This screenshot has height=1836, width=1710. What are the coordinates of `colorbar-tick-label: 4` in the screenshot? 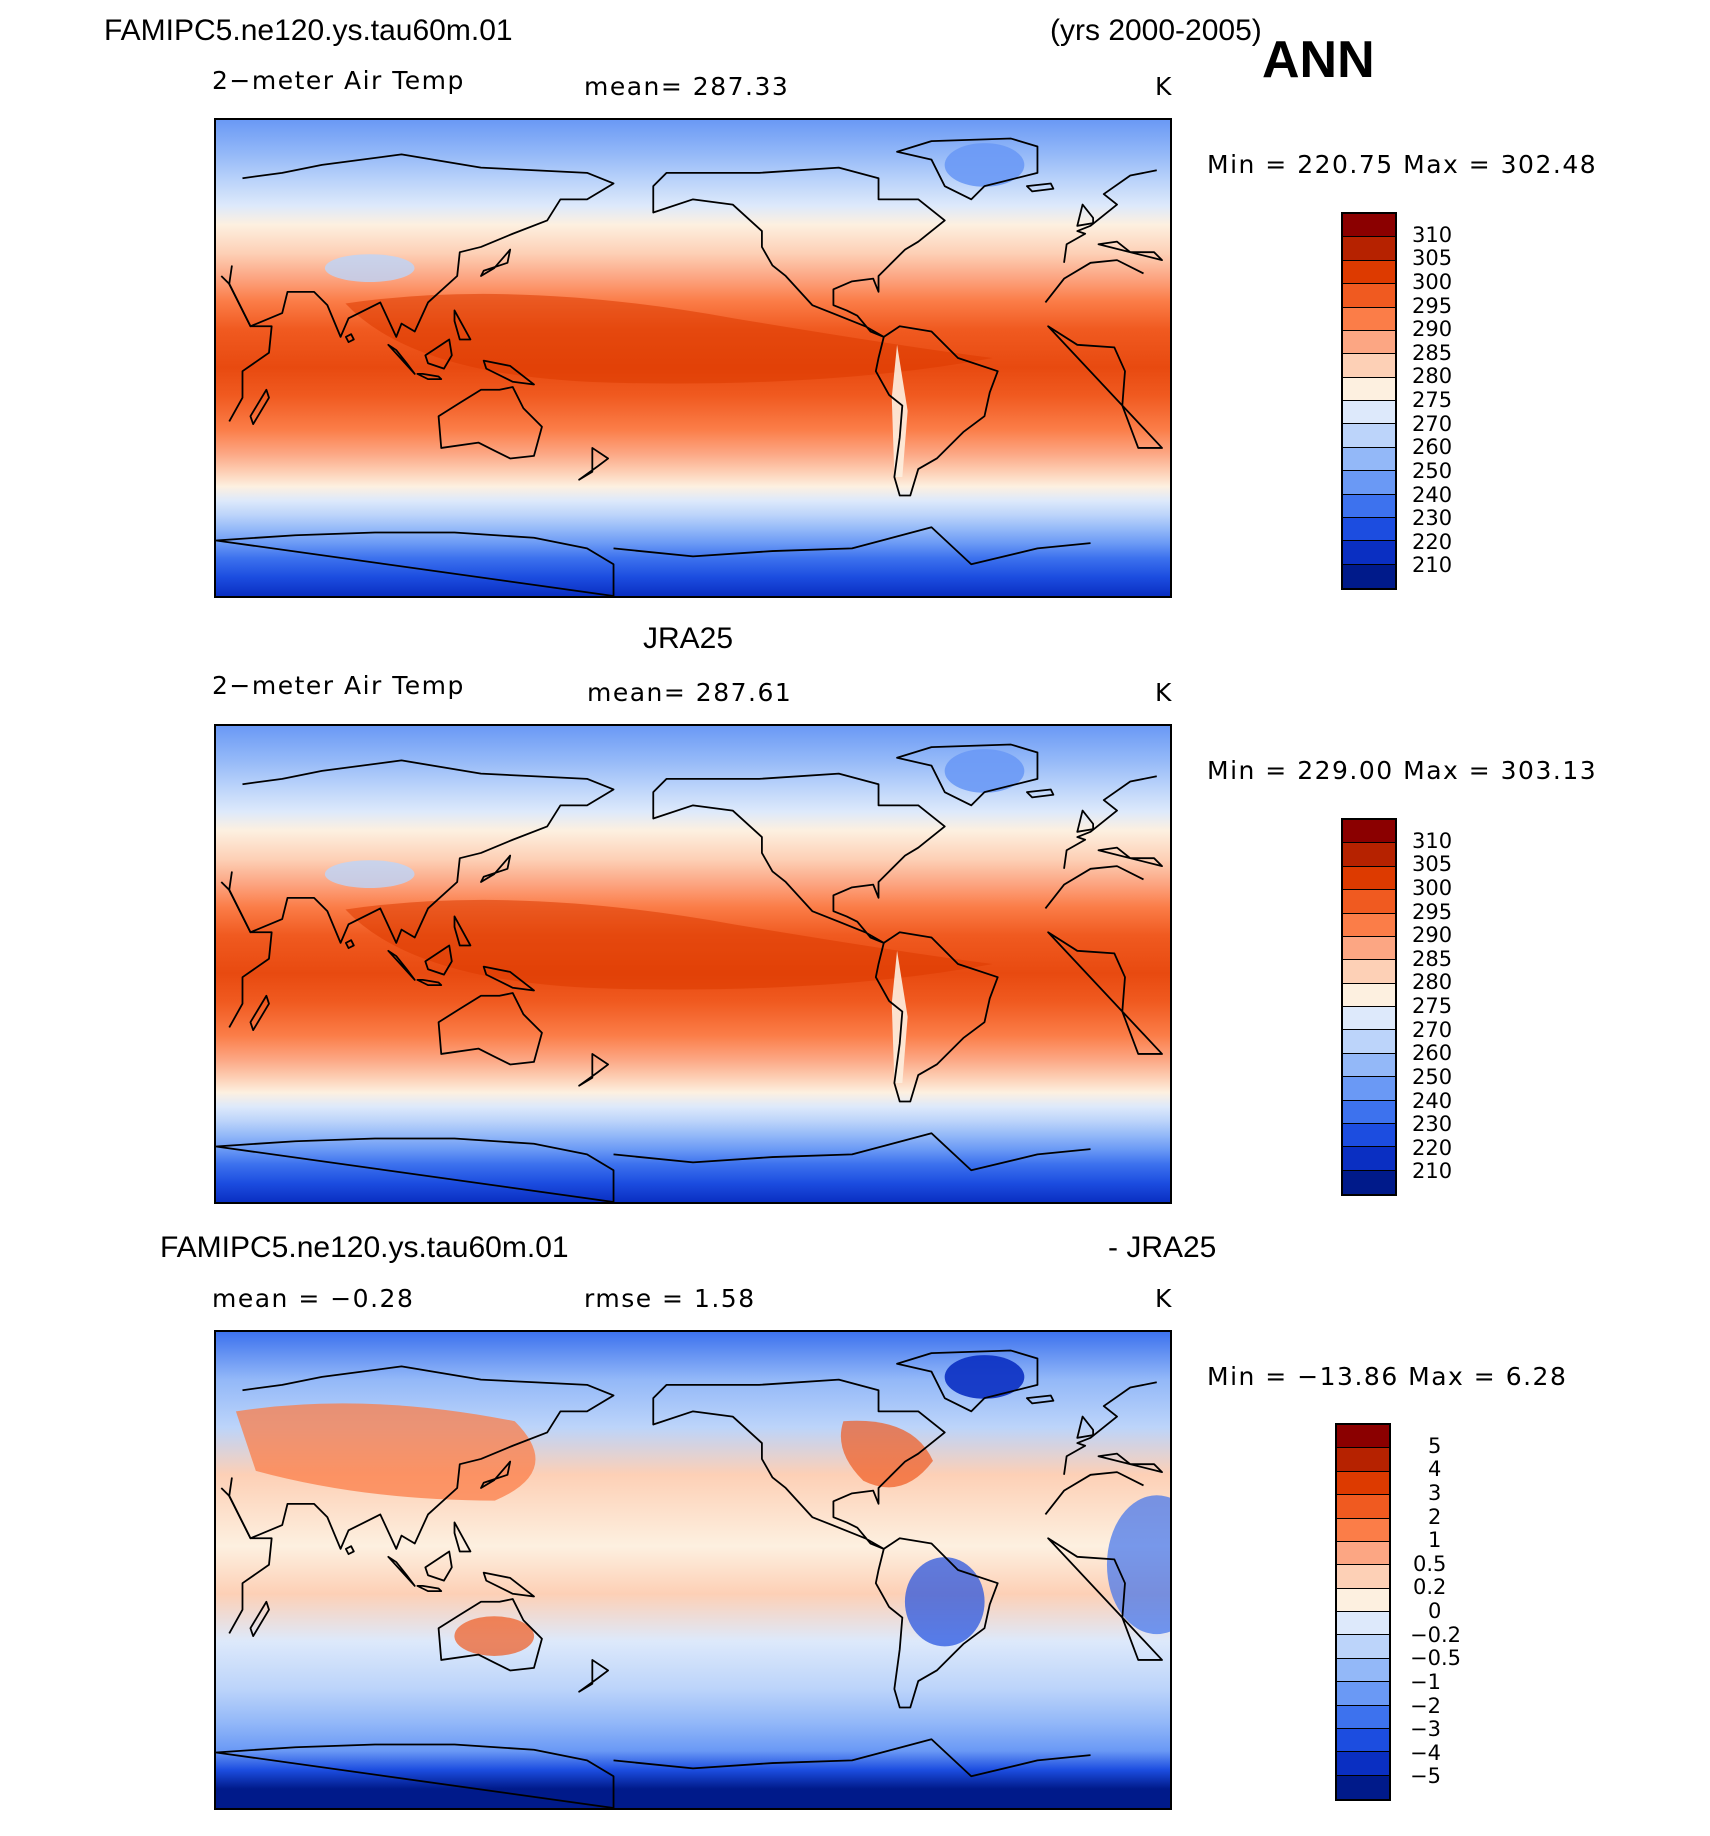 It's located at (1435, 1469).